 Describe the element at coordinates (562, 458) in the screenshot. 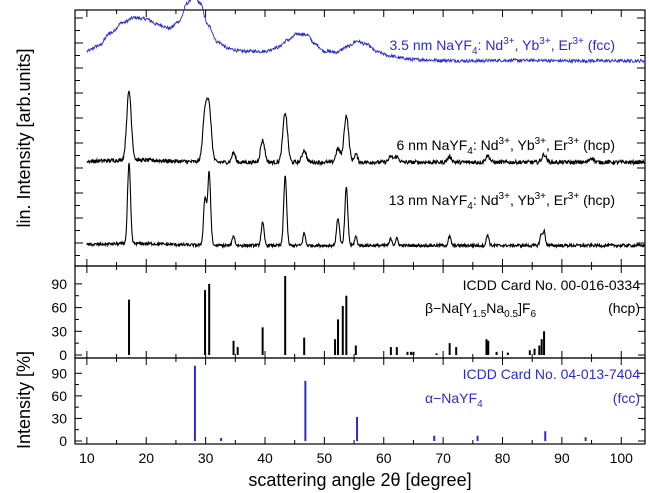

I see `x-tick-label: 90` at that location.